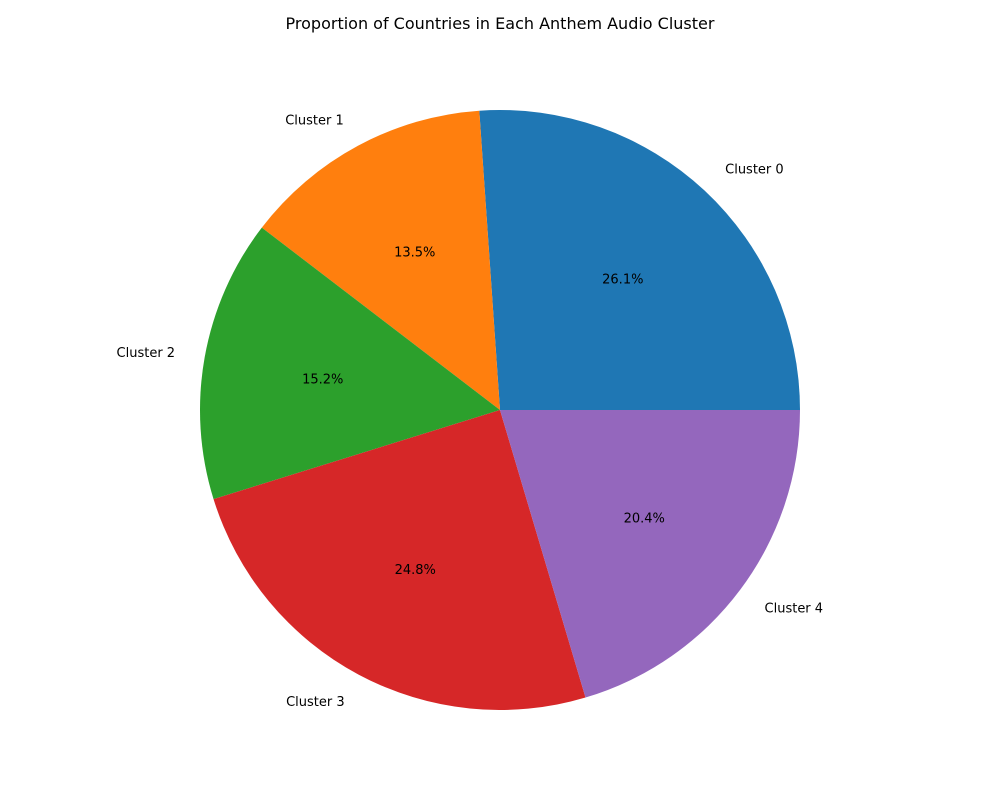 The width and height of the screenshot is (1000, 800). Describe the element at coordinates (414, 252) in the screenshot. I see `pct-label-cluster-1: 13.5%` at that location.